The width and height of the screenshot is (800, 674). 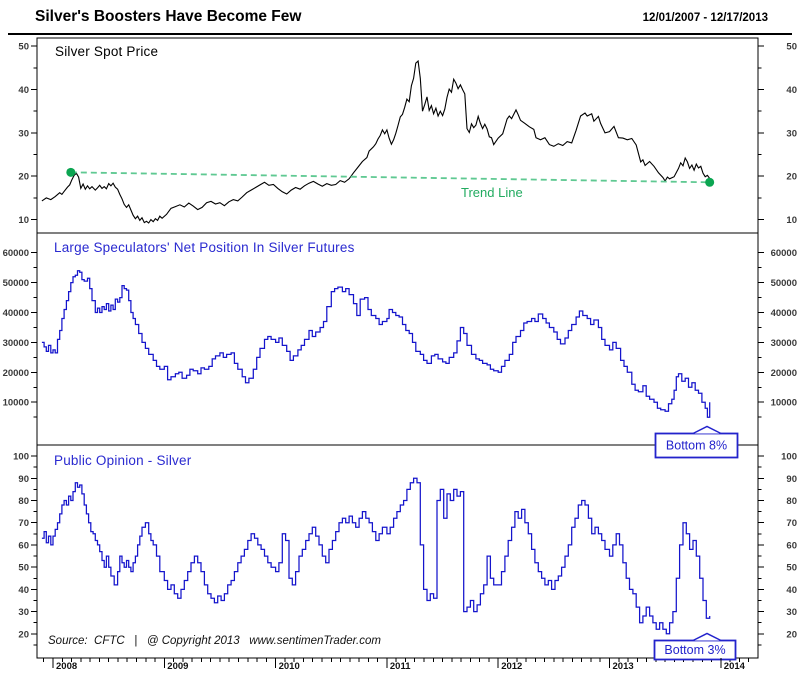 I want to click on panel-title-public-opinion: Public Opinion - Silver, so click(x=123, y=460).